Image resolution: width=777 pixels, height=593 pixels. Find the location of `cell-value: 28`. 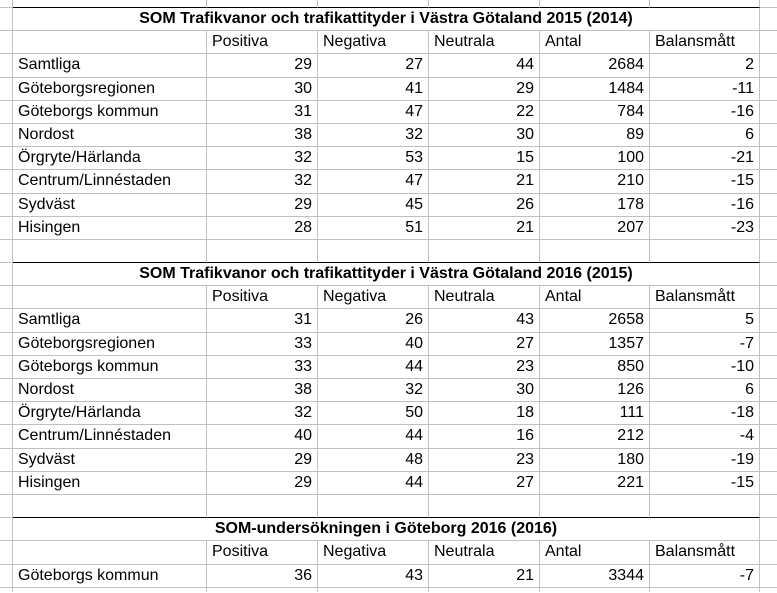

cell-value: 28 is located at coordinates (262, 228).